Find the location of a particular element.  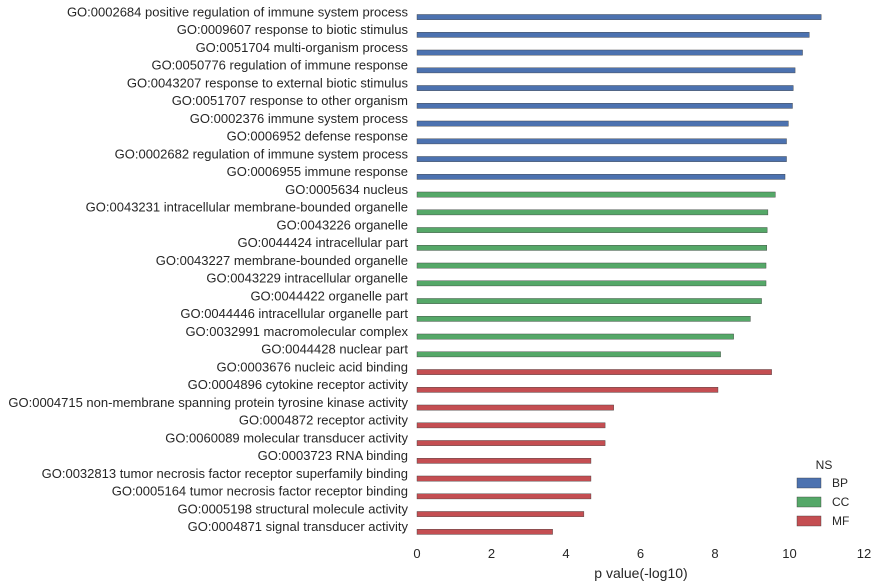

x-tick-label: 2 is located at coordinates (491, 553).